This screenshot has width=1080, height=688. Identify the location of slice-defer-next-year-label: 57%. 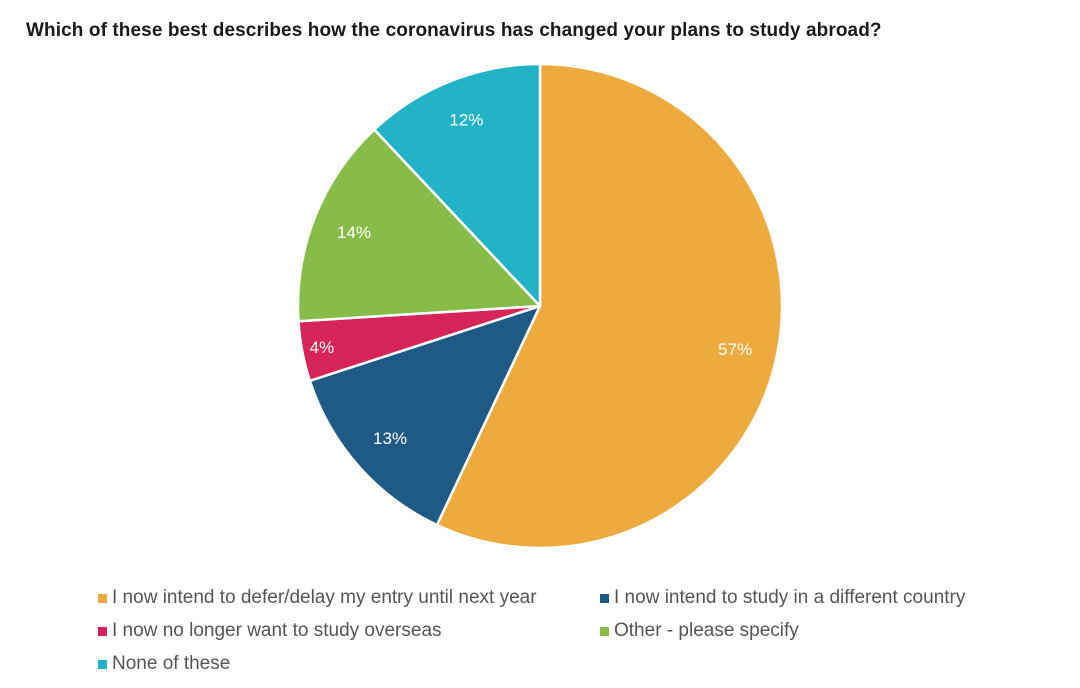
(735, 349).